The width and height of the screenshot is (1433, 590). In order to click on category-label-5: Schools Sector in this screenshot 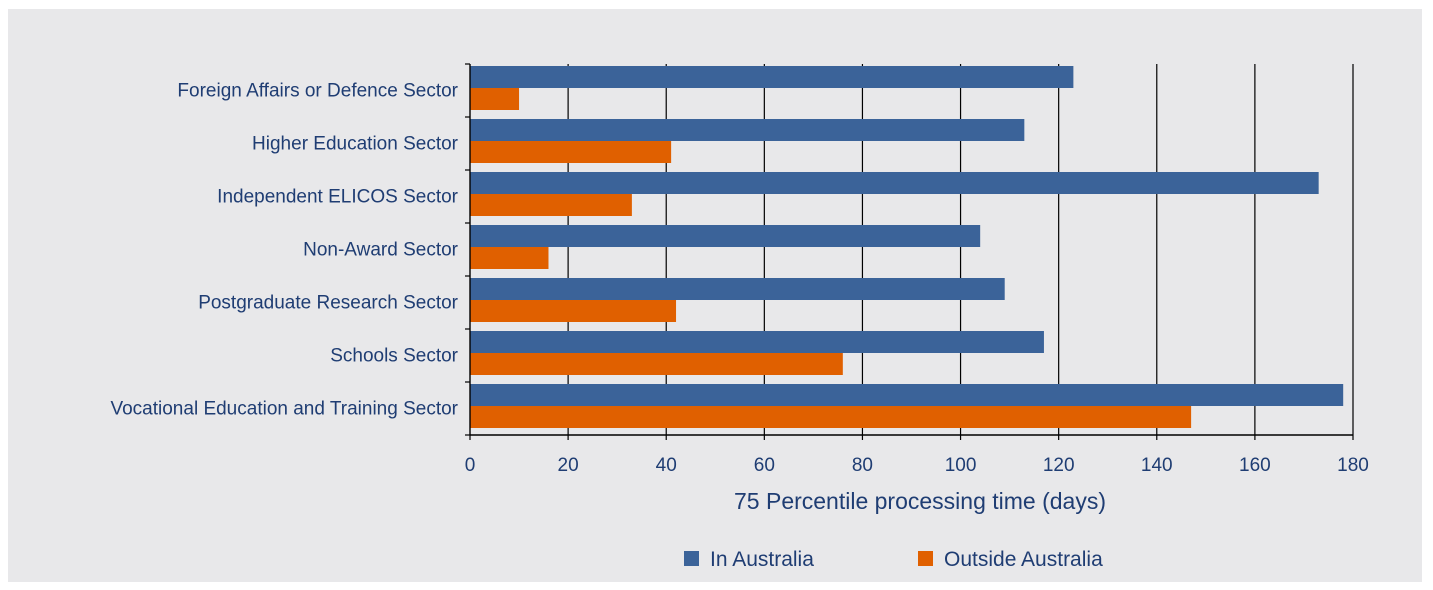, I will do `click(394, 356)`.